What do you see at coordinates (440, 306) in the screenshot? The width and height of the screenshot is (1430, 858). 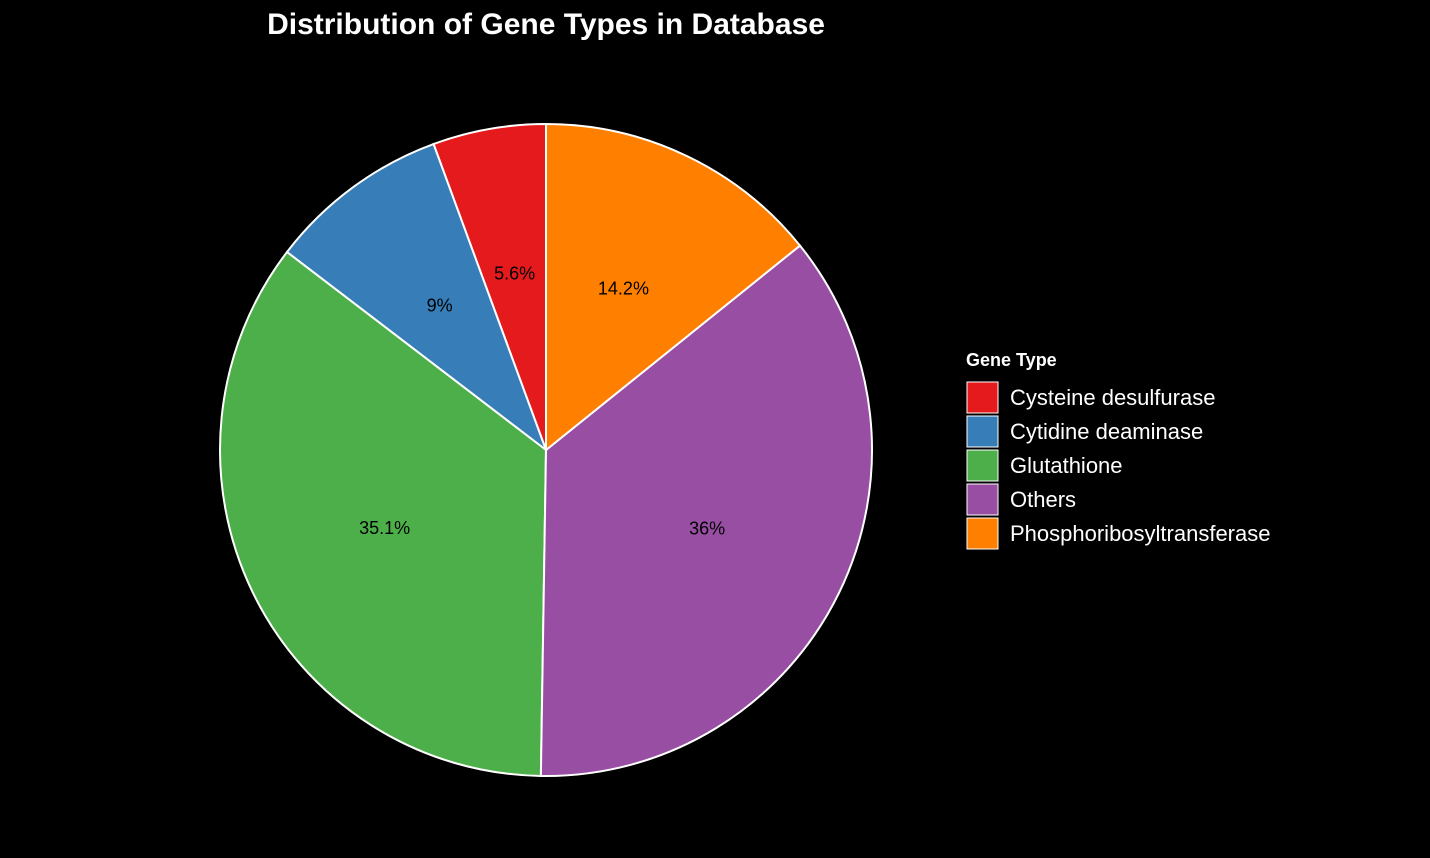 I see `slice-label: 9%` at bounding box center [440, 306].